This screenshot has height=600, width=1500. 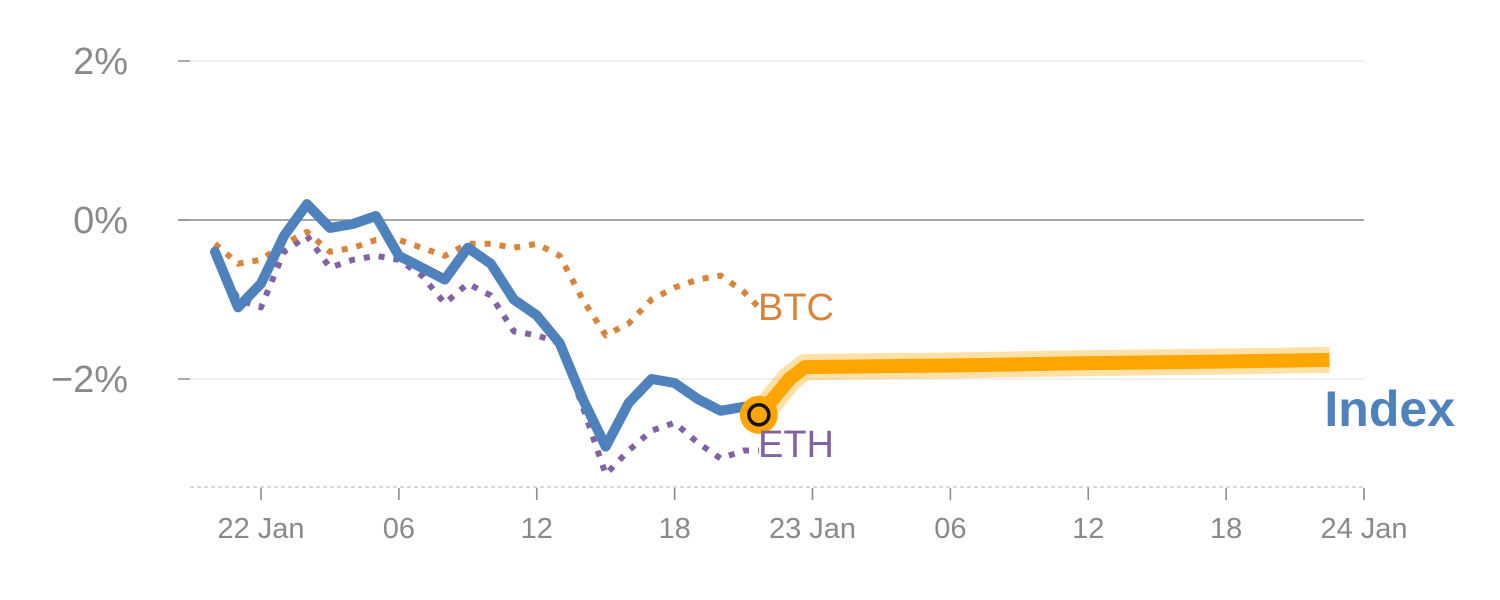 What do you see at coordinates (1041, 386) in the screenshot?
I see `series-forecast-line` at bounding box center [1041, 386].